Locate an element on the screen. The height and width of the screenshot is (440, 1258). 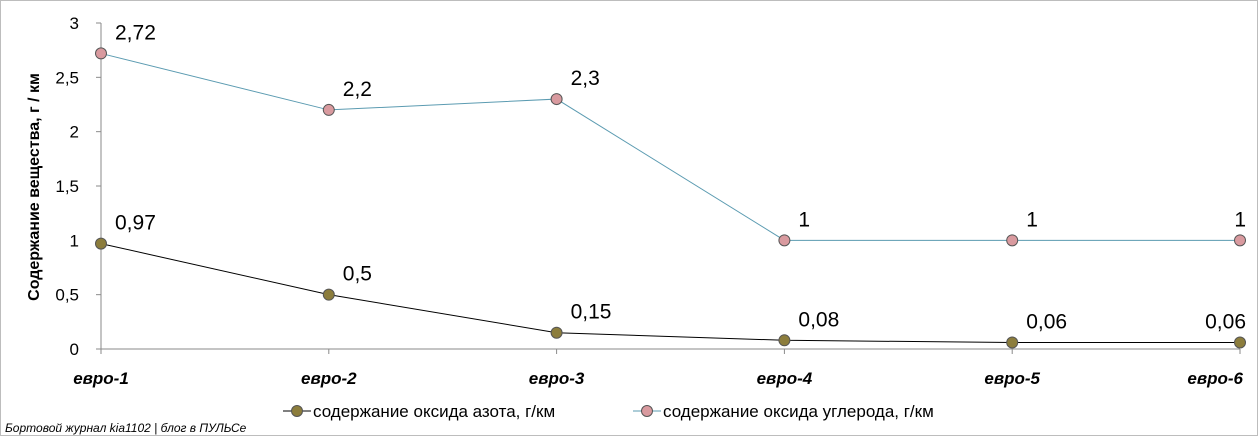
x-tick-label: евро-2 is located at coordinates (329, 378).